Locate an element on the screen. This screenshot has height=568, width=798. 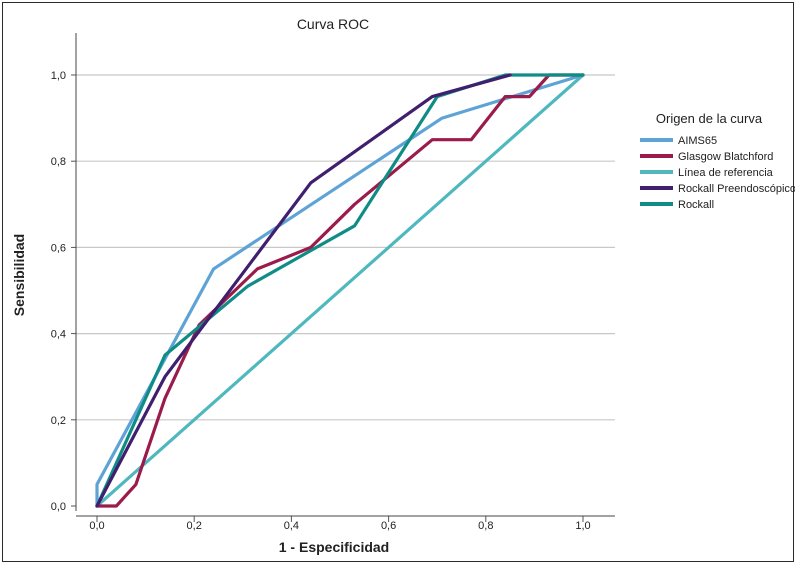
x-tick-label: 1,0 is located at coordinates (582, 526).